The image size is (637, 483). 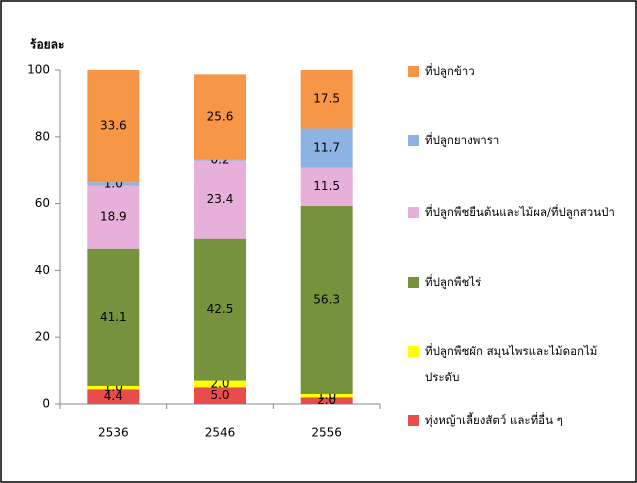 What do you see at coordinates (453, 282) in the screenshot?
I see `legend-label: ที่ปลูกพืชไร่` at bounding box center [453, 282].